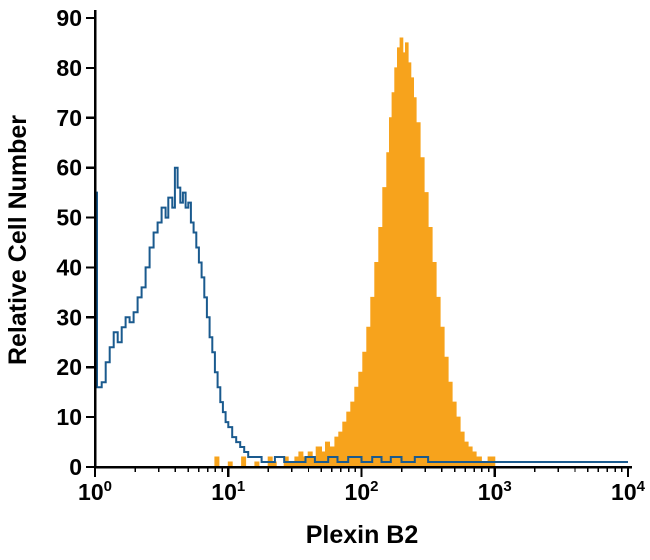 Image resolution: width=650 pixels, height=560 pixels. Describe the element at coordinates (75, 242) in the screenshot. I see `y-axis-ticks: 0 10 20 30 40 50 60 70 80 90` at that location.